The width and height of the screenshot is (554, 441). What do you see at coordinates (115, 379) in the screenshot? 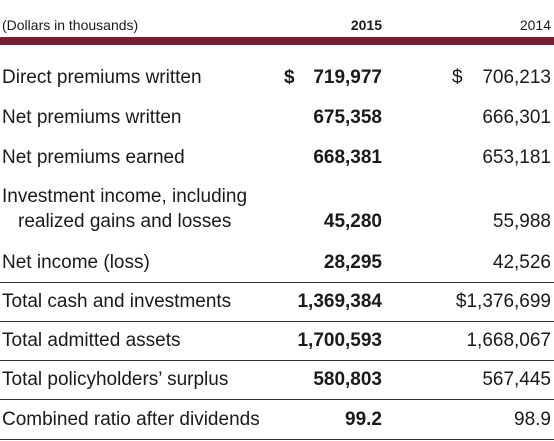
I see `row-label: Total policyholders’ surplus` at bounding box center [115, 379].